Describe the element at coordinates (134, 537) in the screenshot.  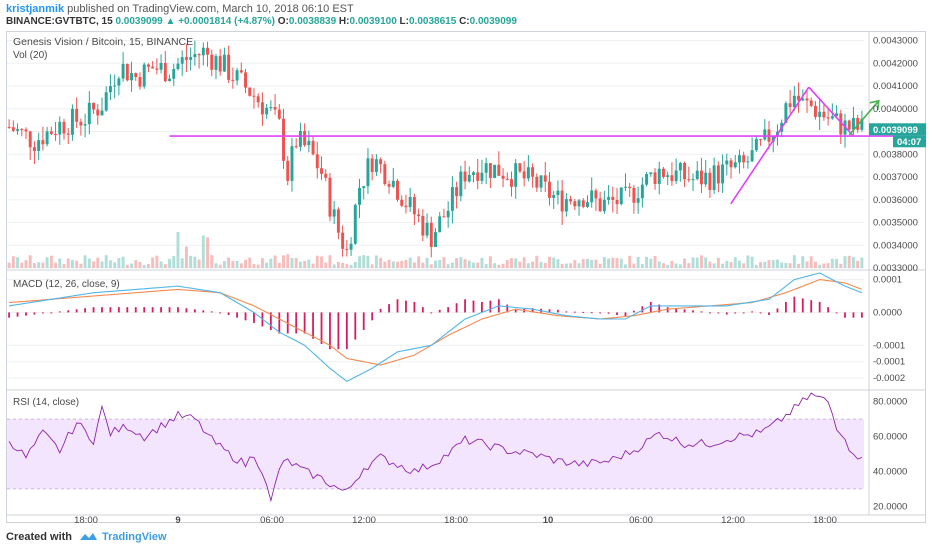
I see `tradingview-brand: TradingView` at that location.